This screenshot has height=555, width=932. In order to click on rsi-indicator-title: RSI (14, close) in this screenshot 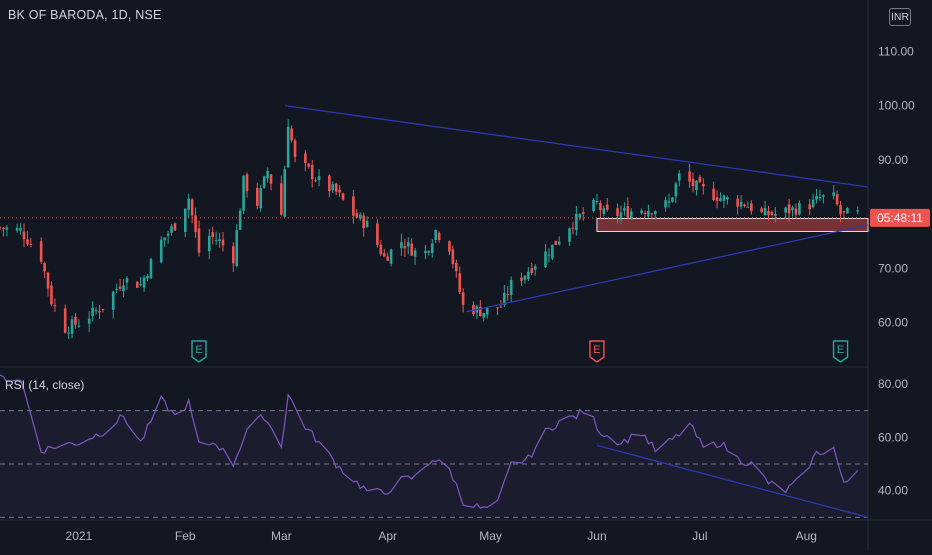, I will do `click(45, 385)`.